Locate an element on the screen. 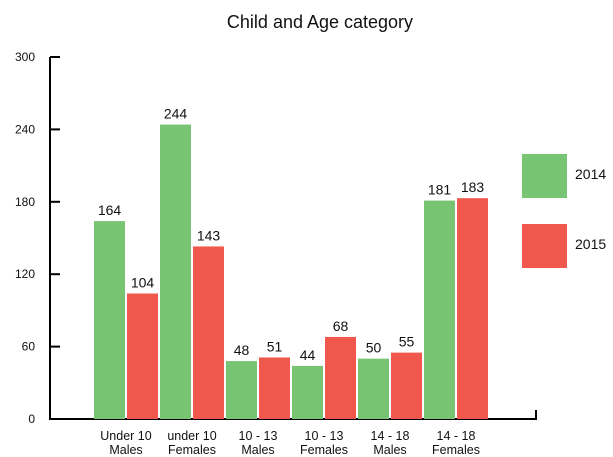 The width and height of the screenshot is (613, 457). y-tick-label: 120 is located at coordinates (25, 274).